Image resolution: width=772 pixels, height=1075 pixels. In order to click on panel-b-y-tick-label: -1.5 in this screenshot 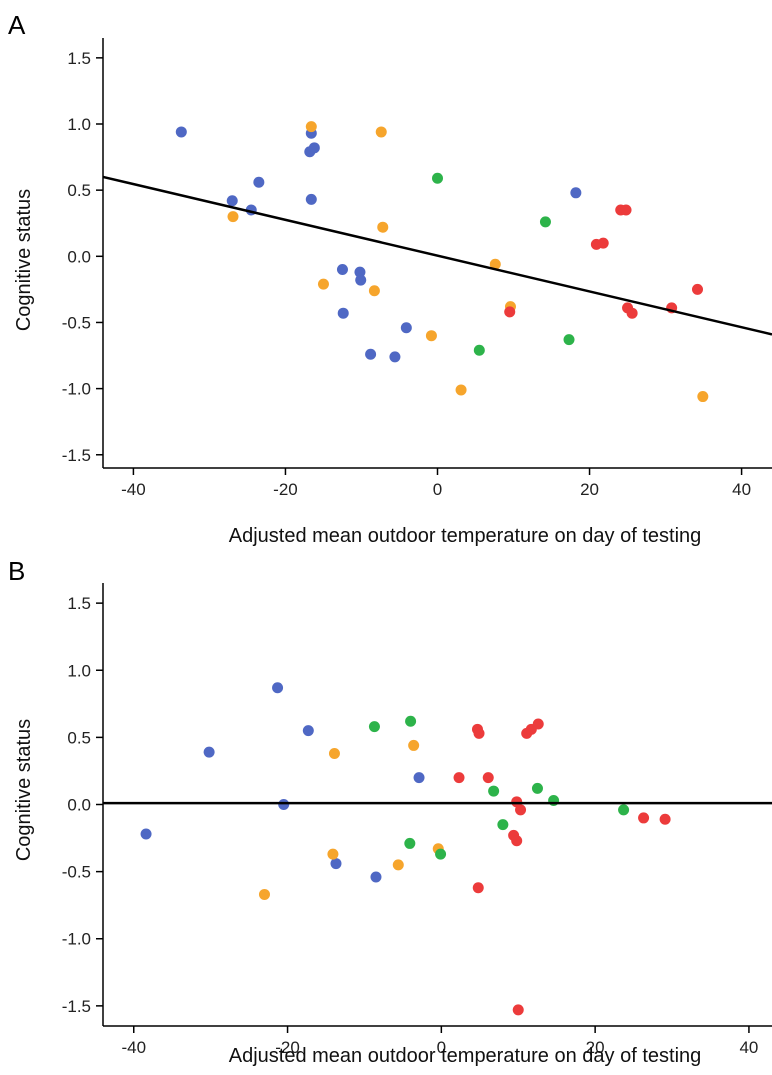, I will do `click(76, 1006)`.